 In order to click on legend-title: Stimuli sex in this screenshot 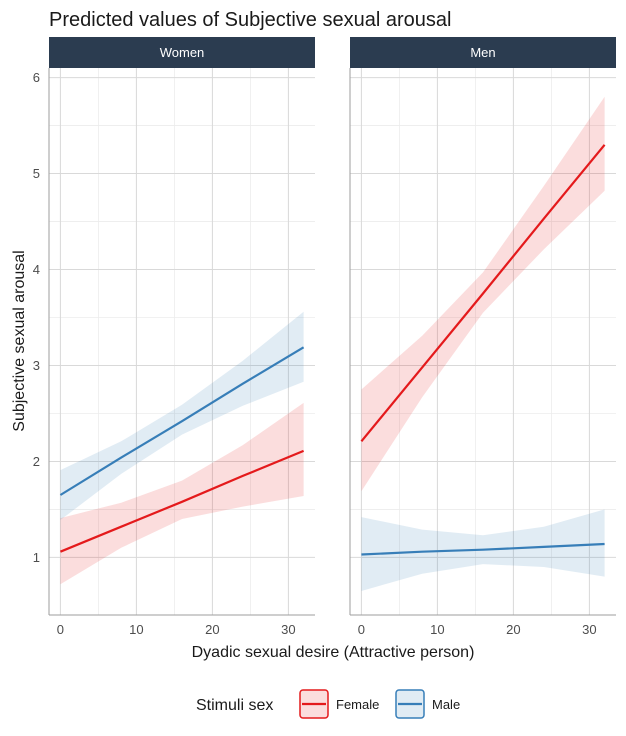, I will do `click(234, 705)`.